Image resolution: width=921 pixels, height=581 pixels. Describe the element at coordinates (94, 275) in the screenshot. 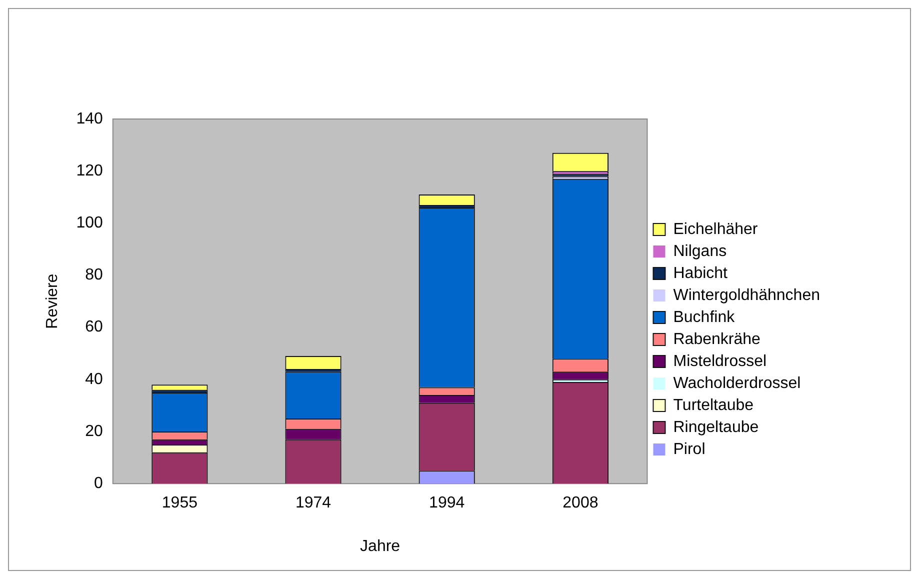

I see `y-tick-label: 80` at that location.